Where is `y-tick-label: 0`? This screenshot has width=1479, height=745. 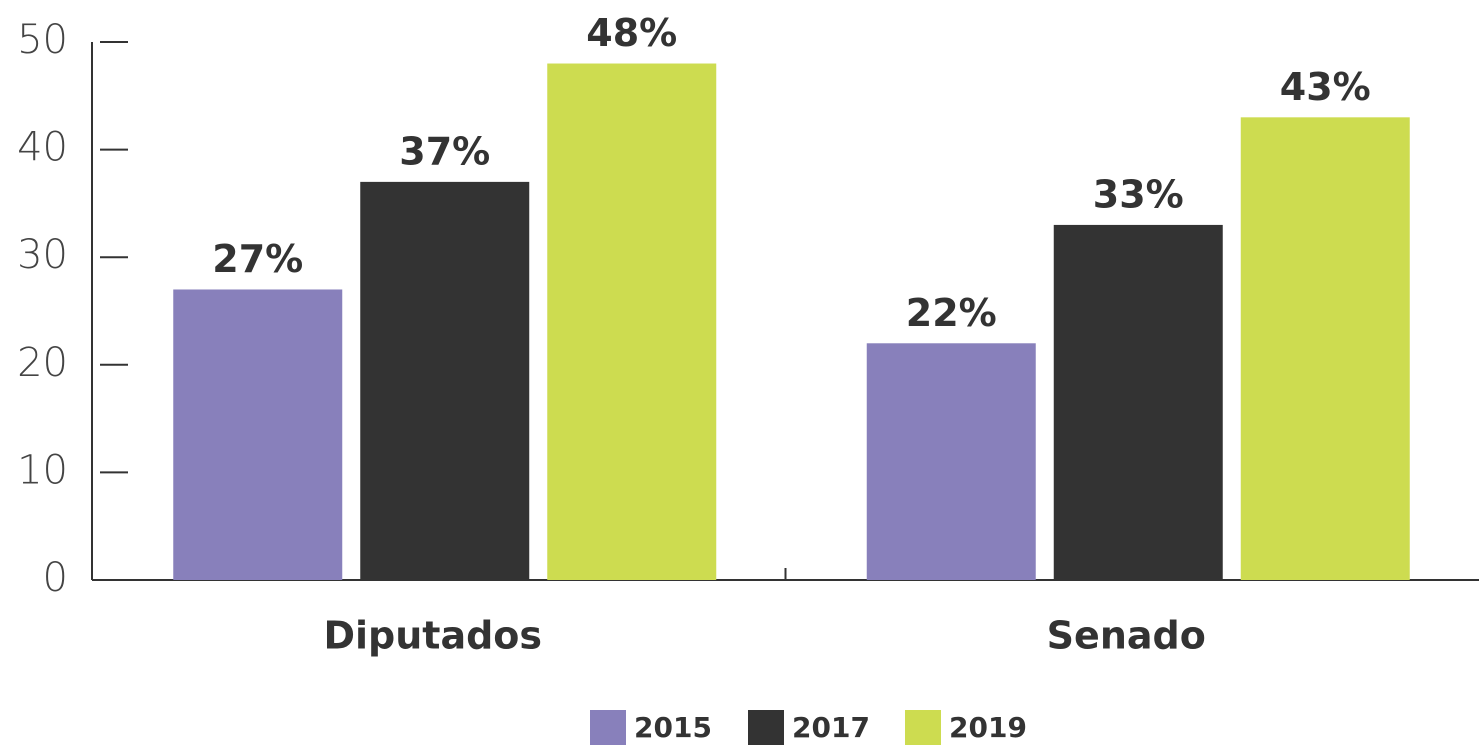
y-tick-label: 0 is located at coordinates (55, 578).